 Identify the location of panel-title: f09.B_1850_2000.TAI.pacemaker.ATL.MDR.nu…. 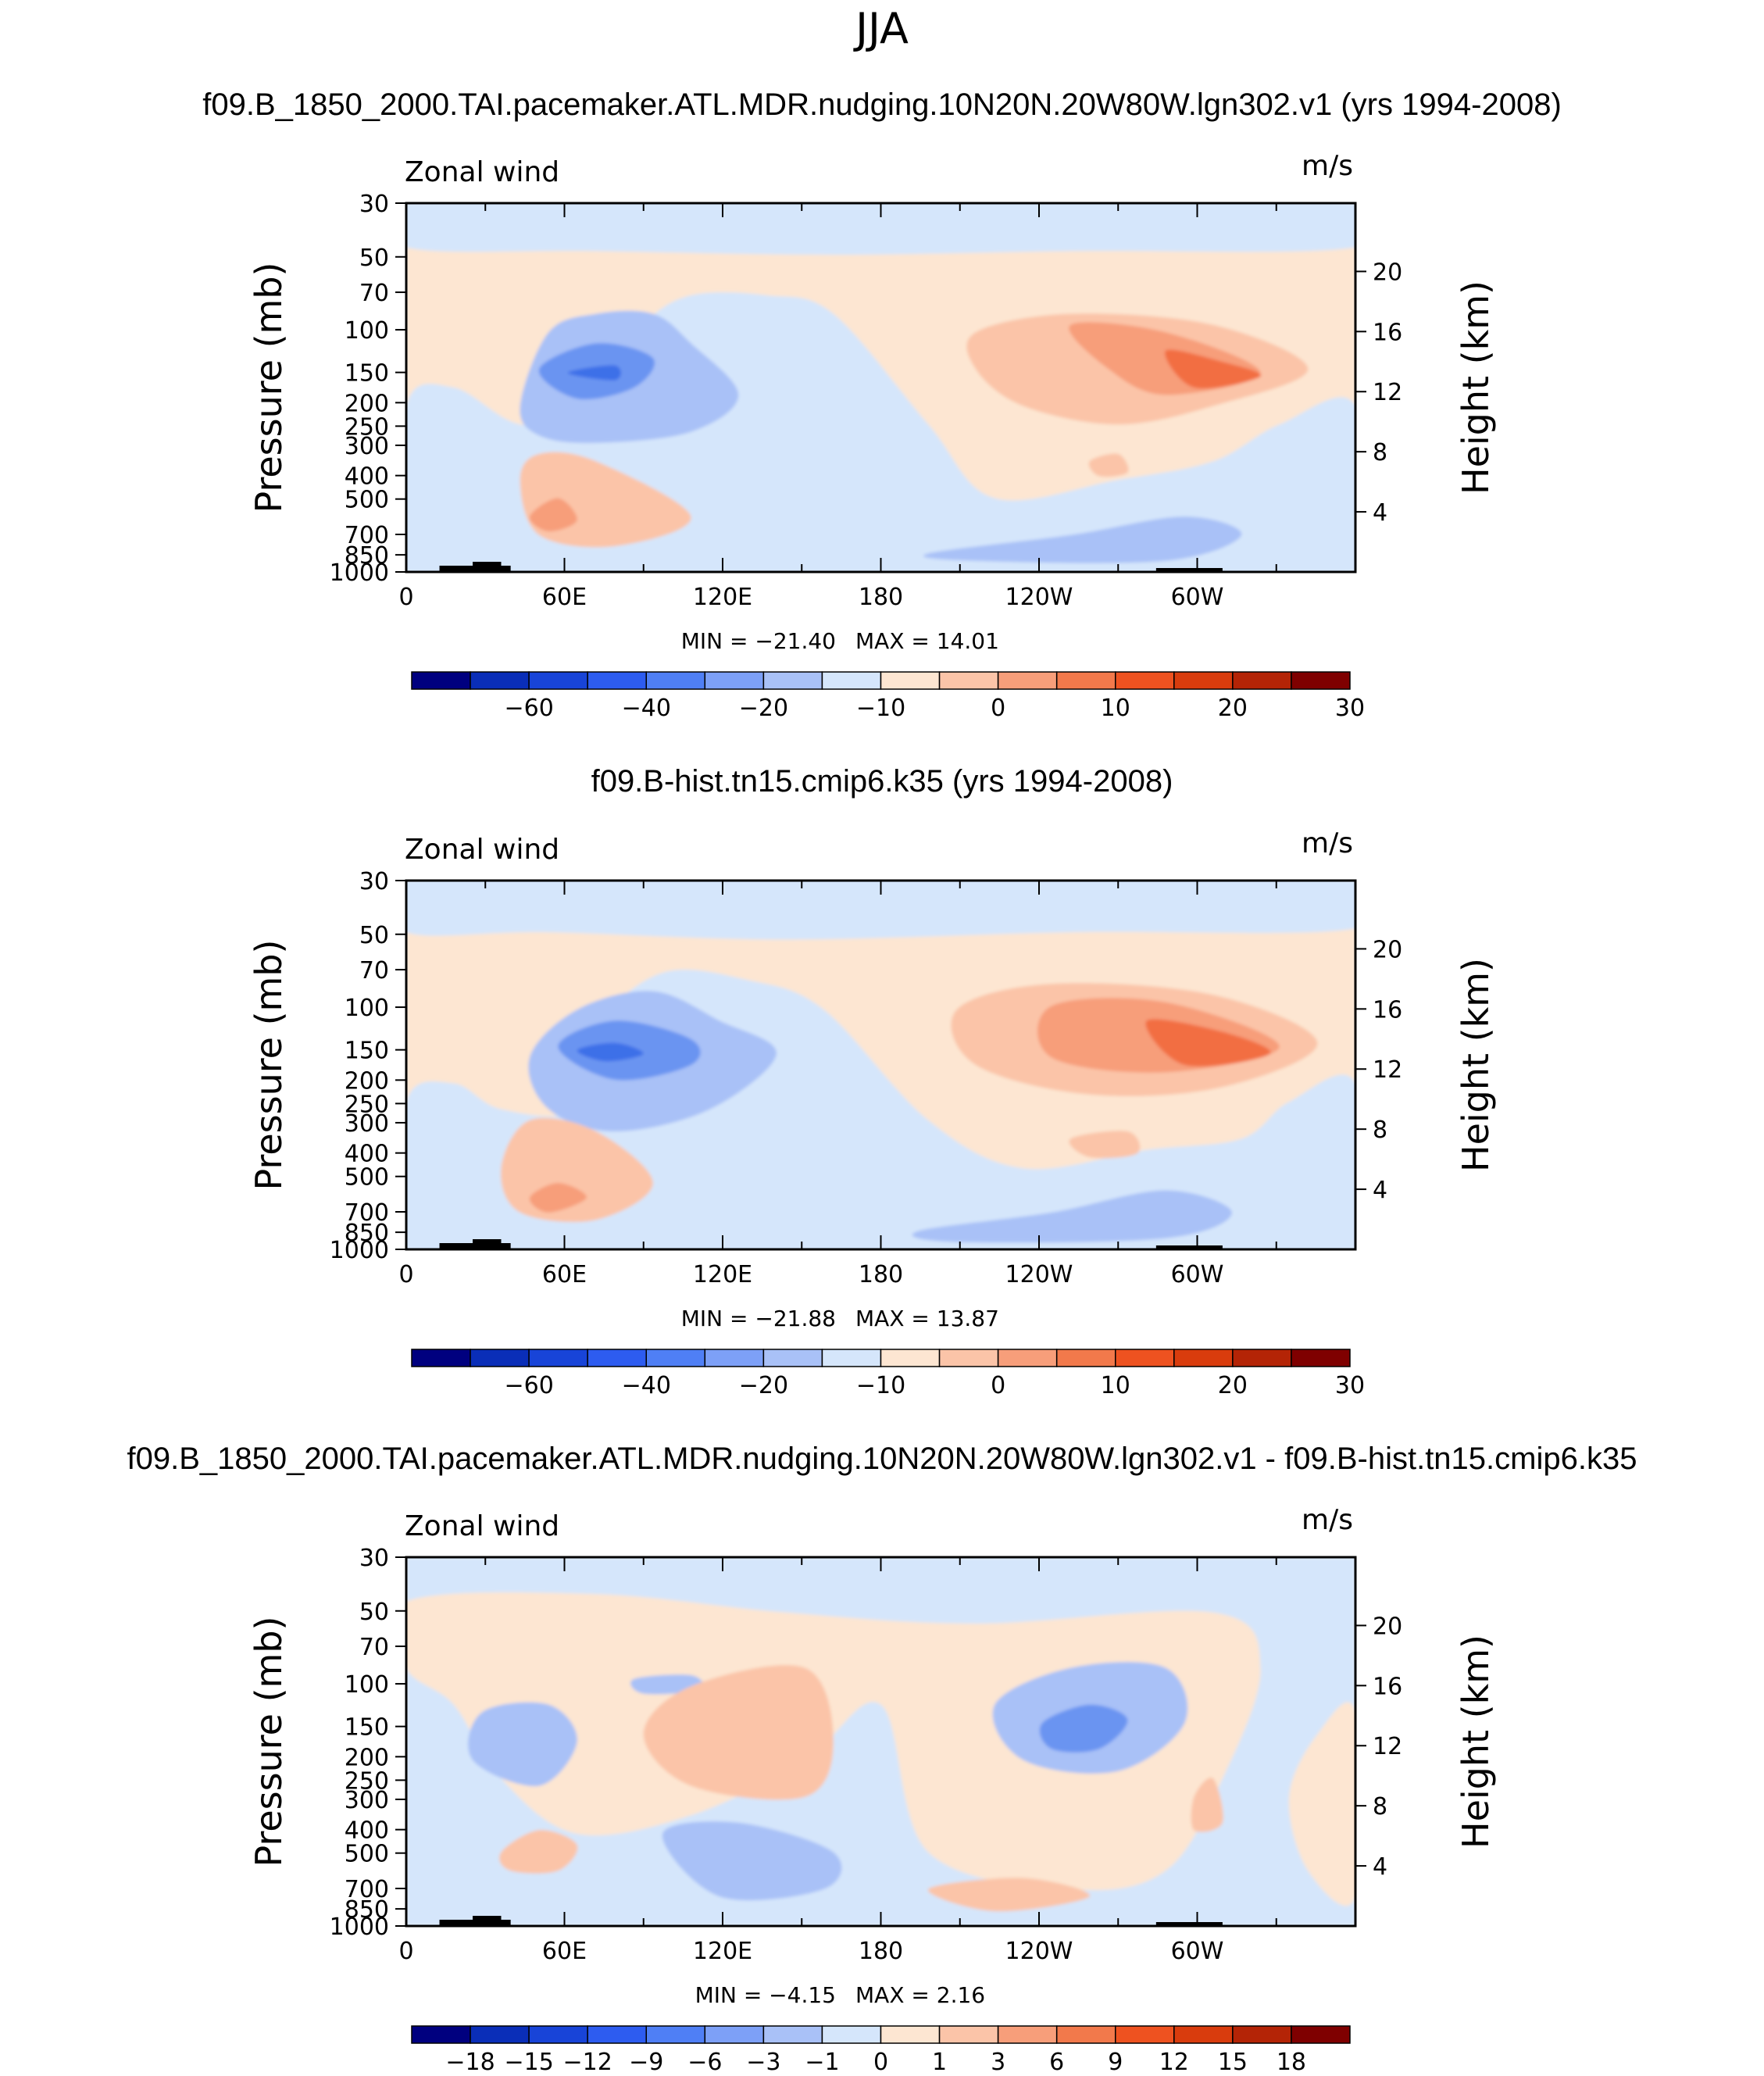
(882, 105).